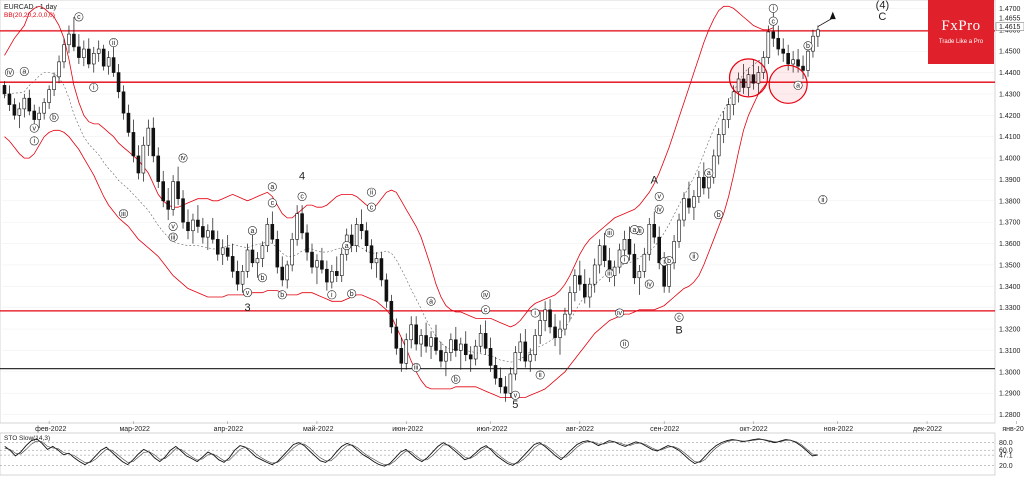  Describe the element at coordinates (664, 429) in the screenshot. I see `time-tick-label: сен-2022` at that location.